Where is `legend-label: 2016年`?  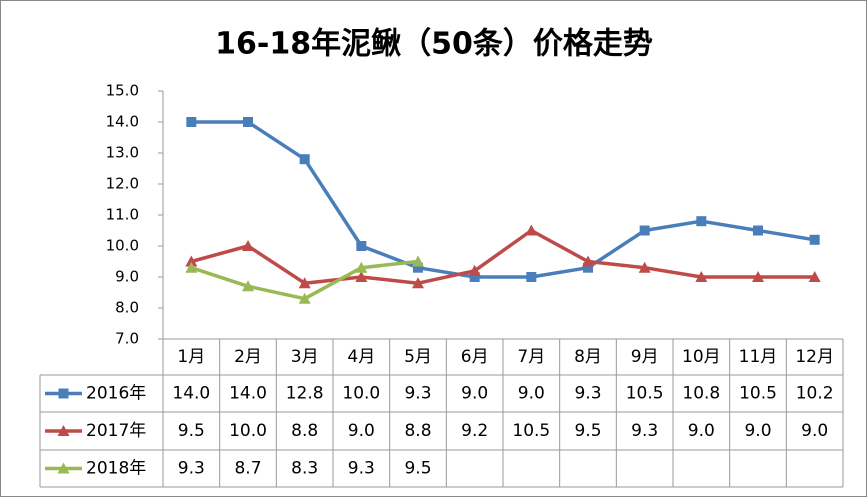
legend-label: 2016年 is located at coordinates (116, 394).